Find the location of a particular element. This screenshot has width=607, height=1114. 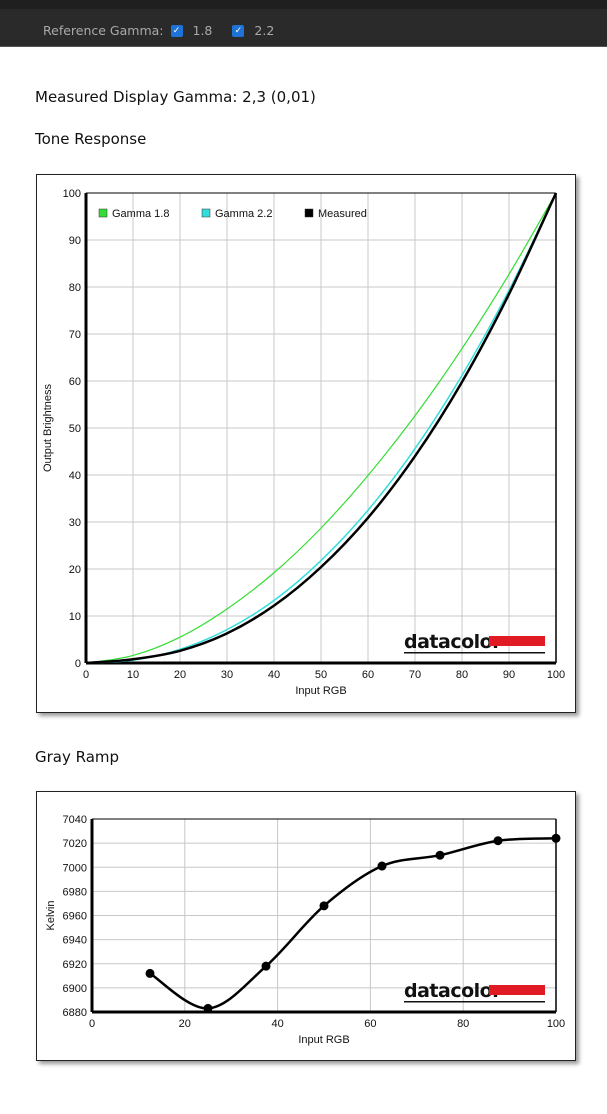

reference-gamma: Reference Gamma: ✓ 1.8 ✓ 2.2 is located at coordinates (158, 30).